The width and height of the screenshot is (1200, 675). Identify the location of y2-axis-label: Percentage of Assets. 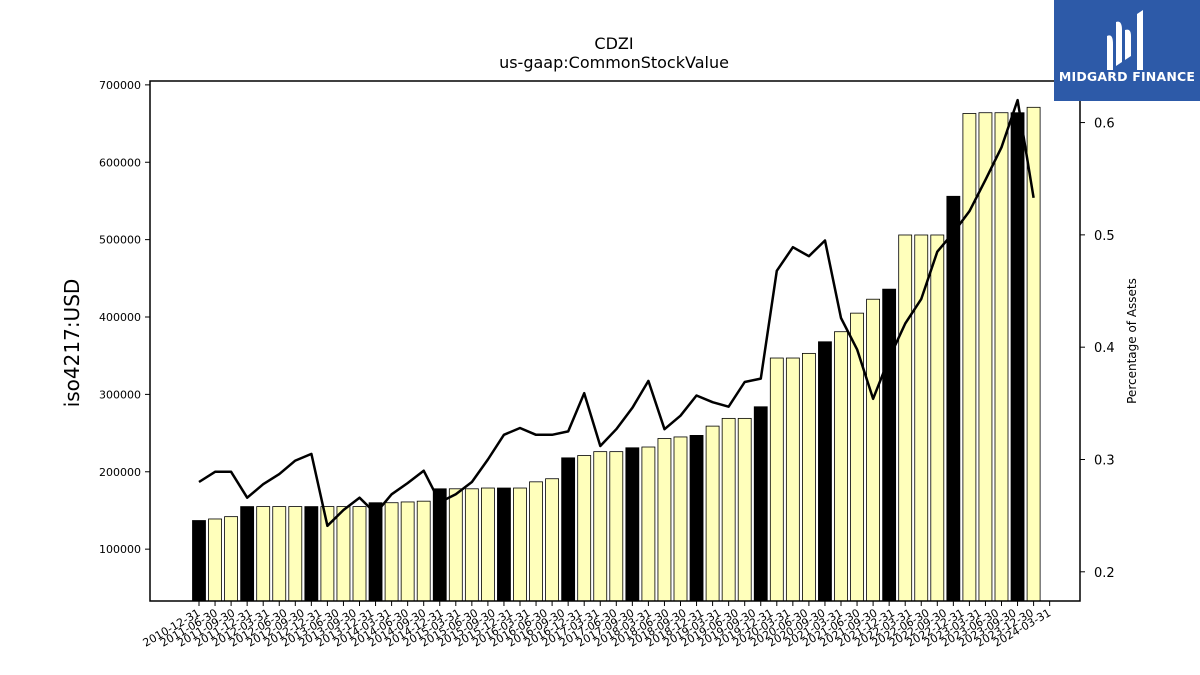
(1132, 341).